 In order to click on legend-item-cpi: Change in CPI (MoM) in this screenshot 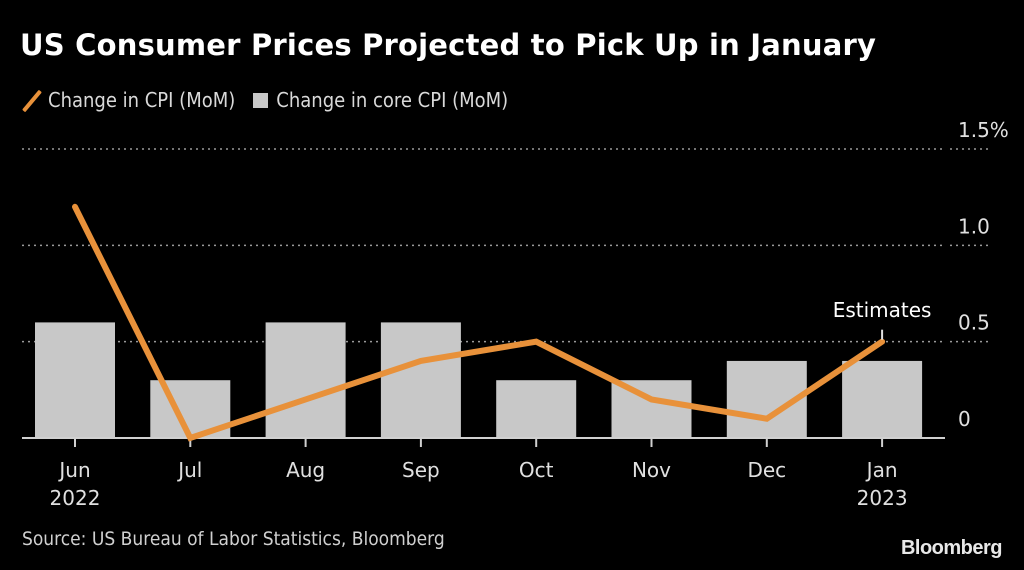, I will do `click(127, 100)`.